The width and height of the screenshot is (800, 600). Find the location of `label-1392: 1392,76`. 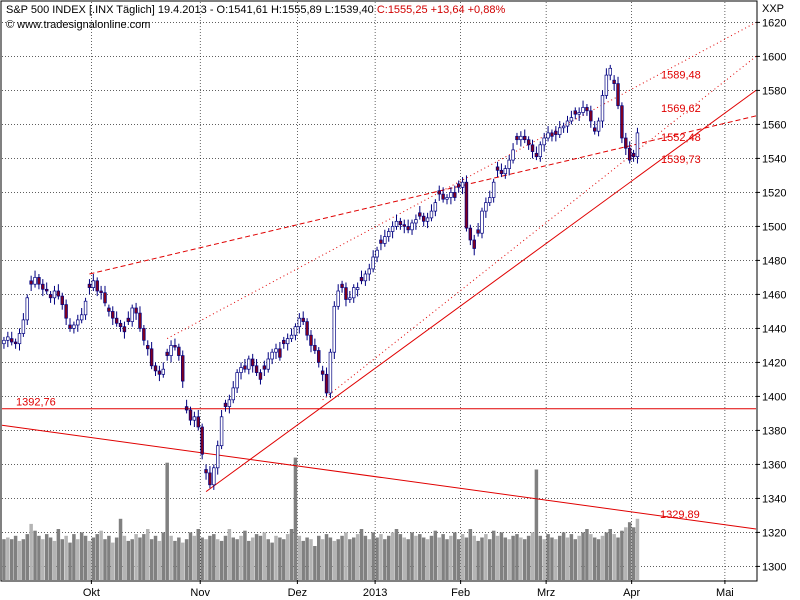

label-1392: 1392,76 is located at coordinates (36, 403).